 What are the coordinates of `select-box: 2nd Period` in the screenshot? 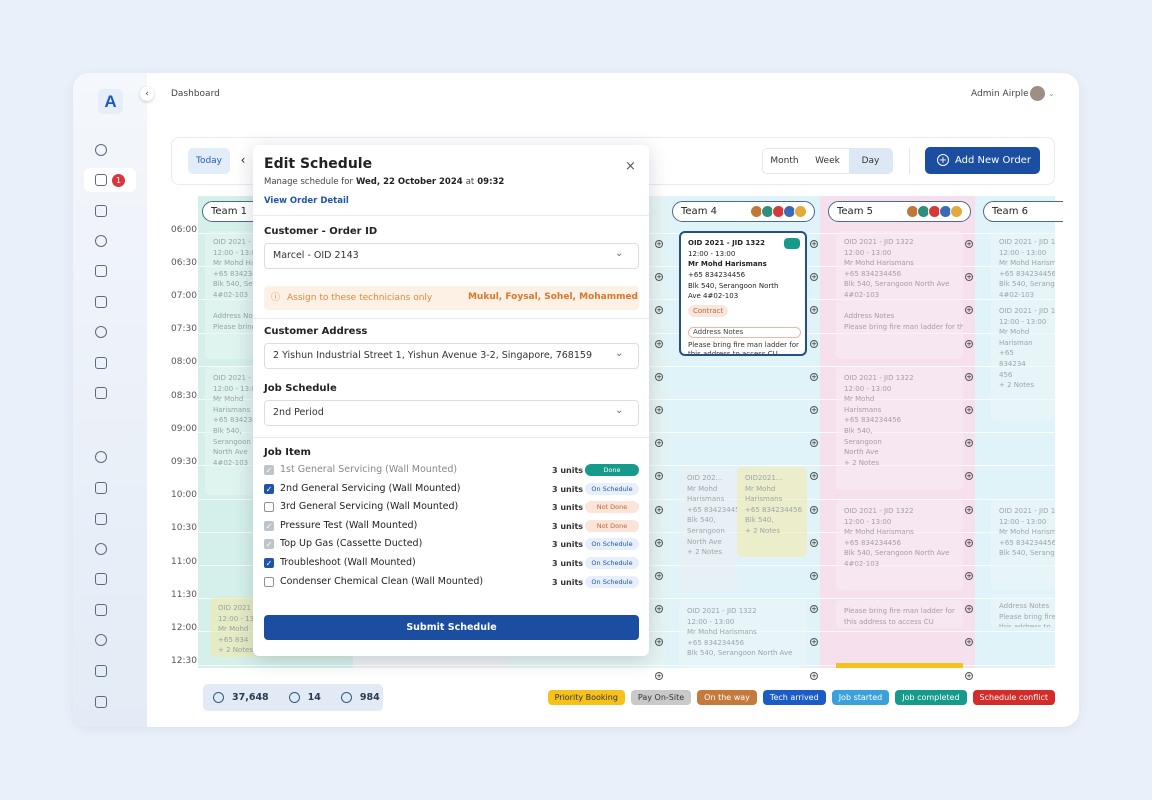 It's located at (451, 413).